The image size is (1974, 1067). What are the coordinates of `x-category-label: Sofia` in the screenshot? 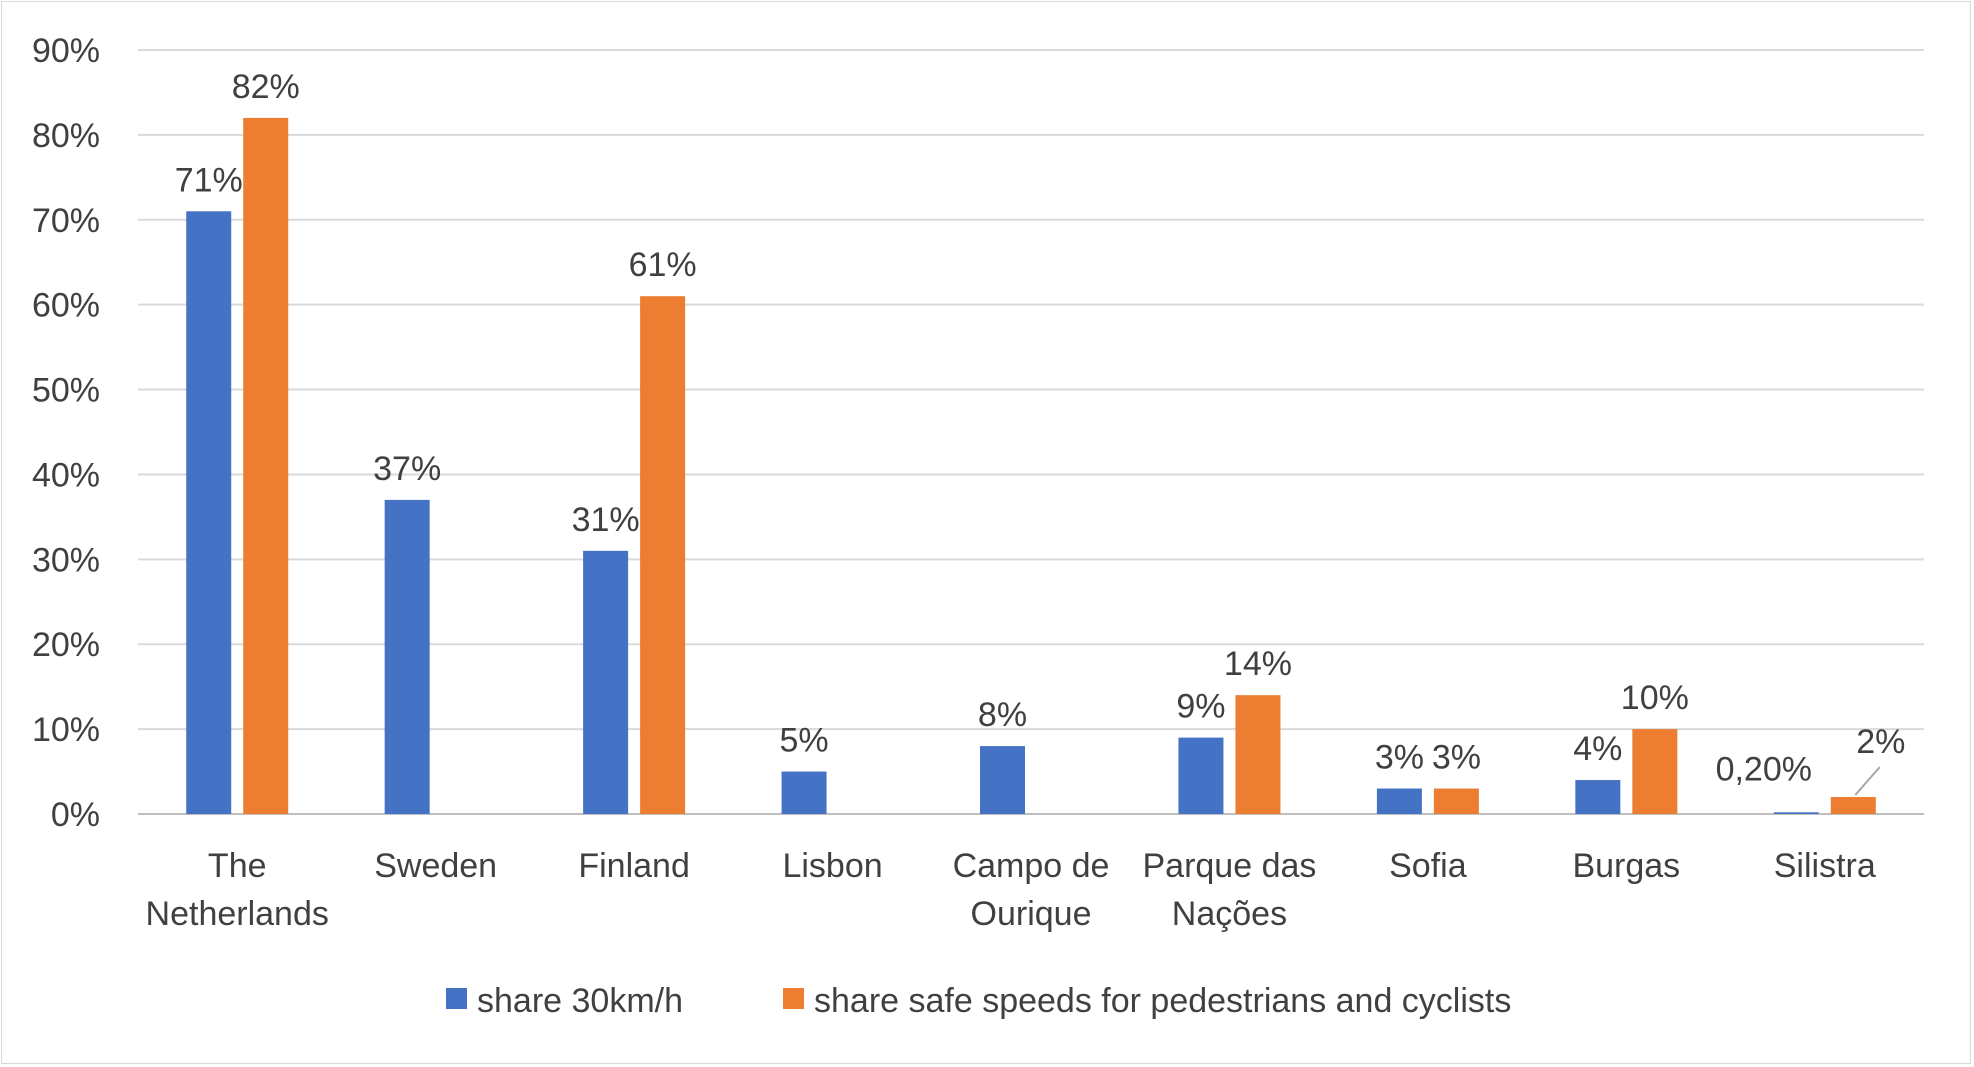 It's located at (1428, 866).